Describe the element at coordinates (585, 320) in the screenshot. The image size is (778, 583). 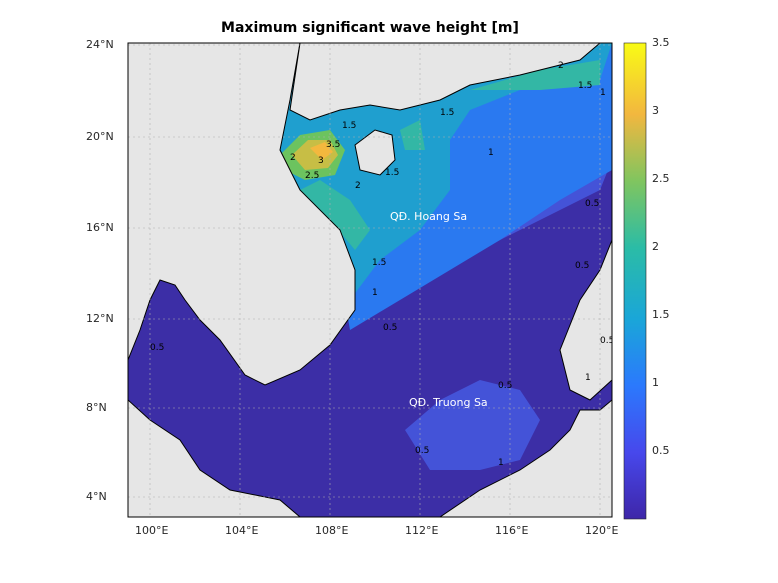
I see `philippines-land` at that location.